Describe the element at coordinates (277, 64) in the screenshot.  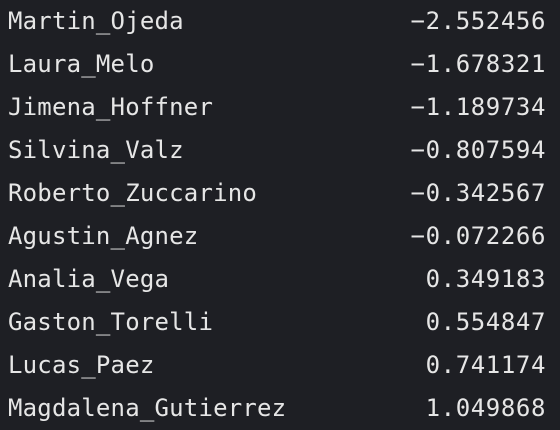
I see `list-item: Laura_Melo −1.678321` at that location.